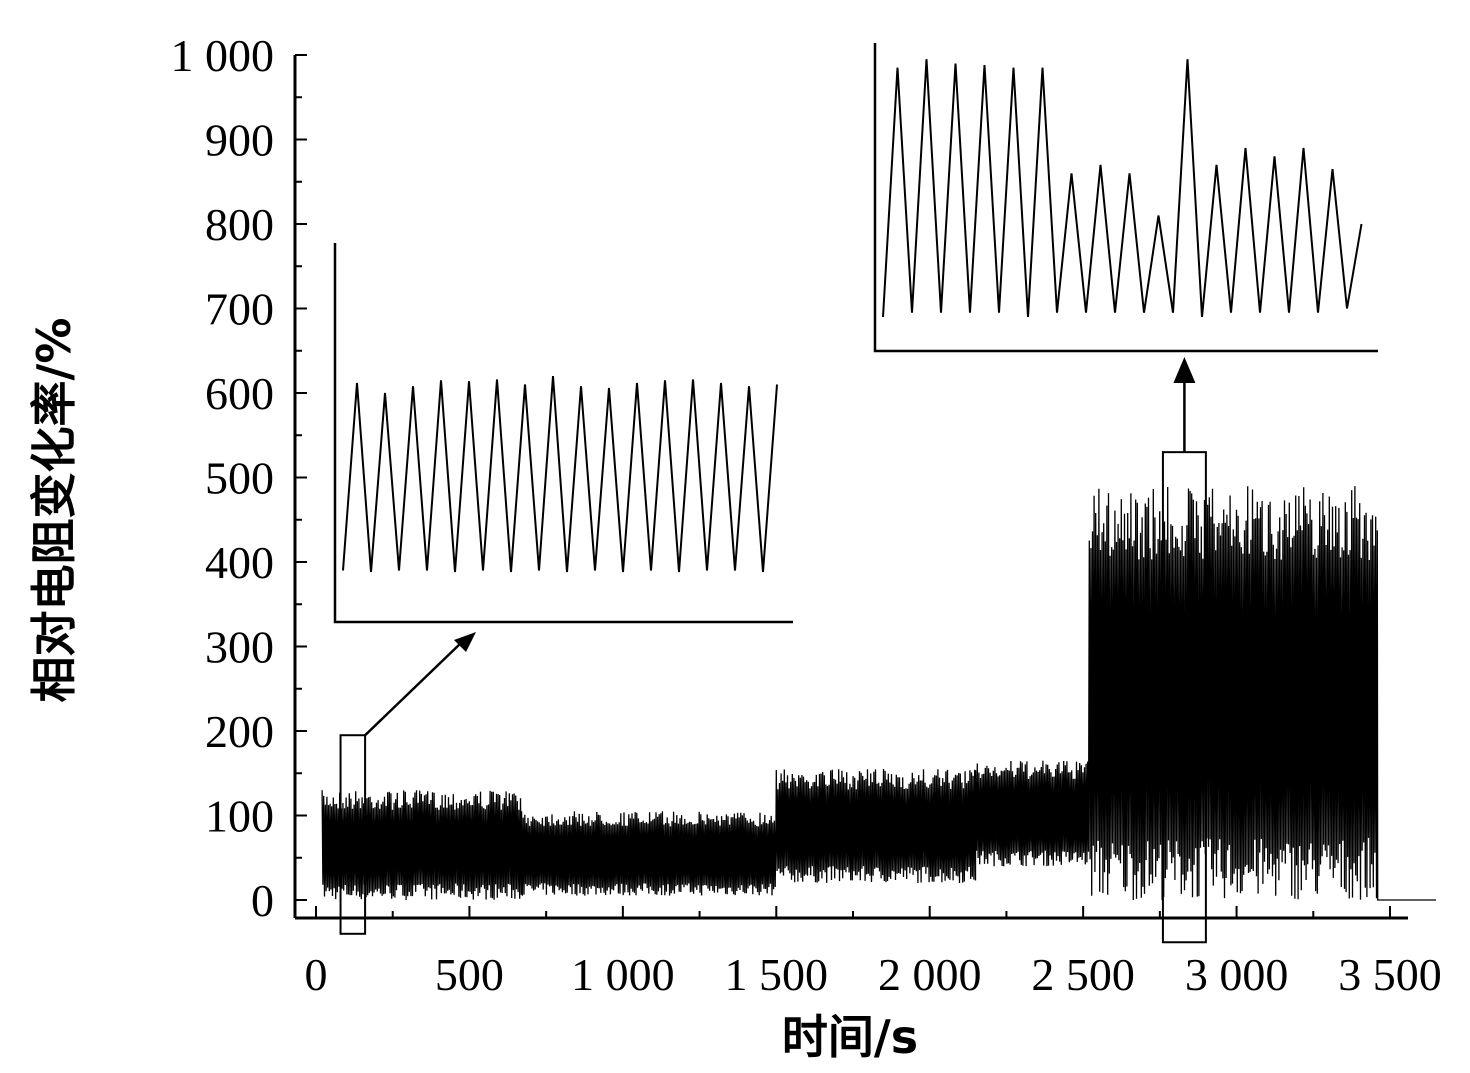 This screenshot has height=1073, width=1470. What do you see at coordinates (1390, 974) in the screenshot?
I see `x-tick-label: 3 500` at bounding box center [1390, 974].